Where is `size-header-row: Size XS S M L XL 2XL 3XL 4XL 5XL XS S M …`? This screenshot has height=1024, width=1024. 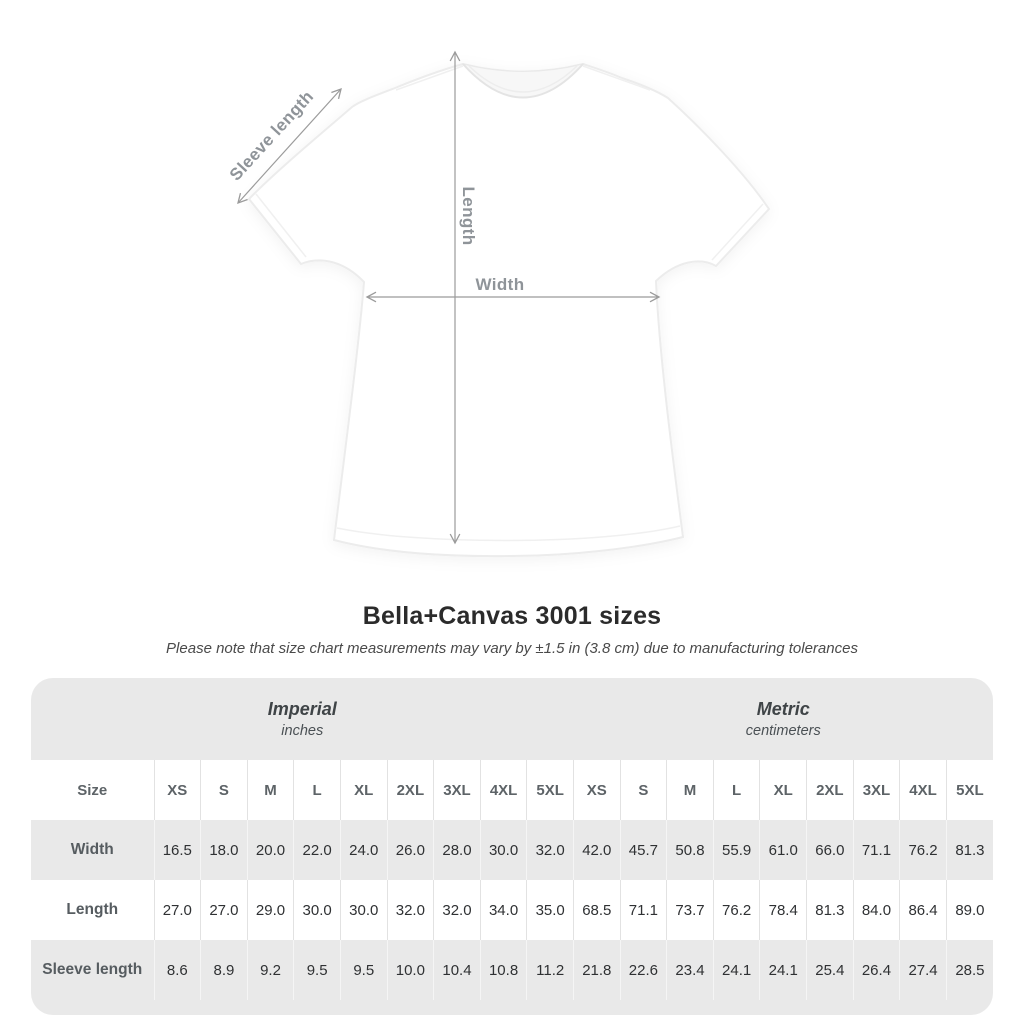
size-header-row: Size XS S M L XL 2XL 3XL 4XL 5XL XS S M … is located at coordinates (512, 790).